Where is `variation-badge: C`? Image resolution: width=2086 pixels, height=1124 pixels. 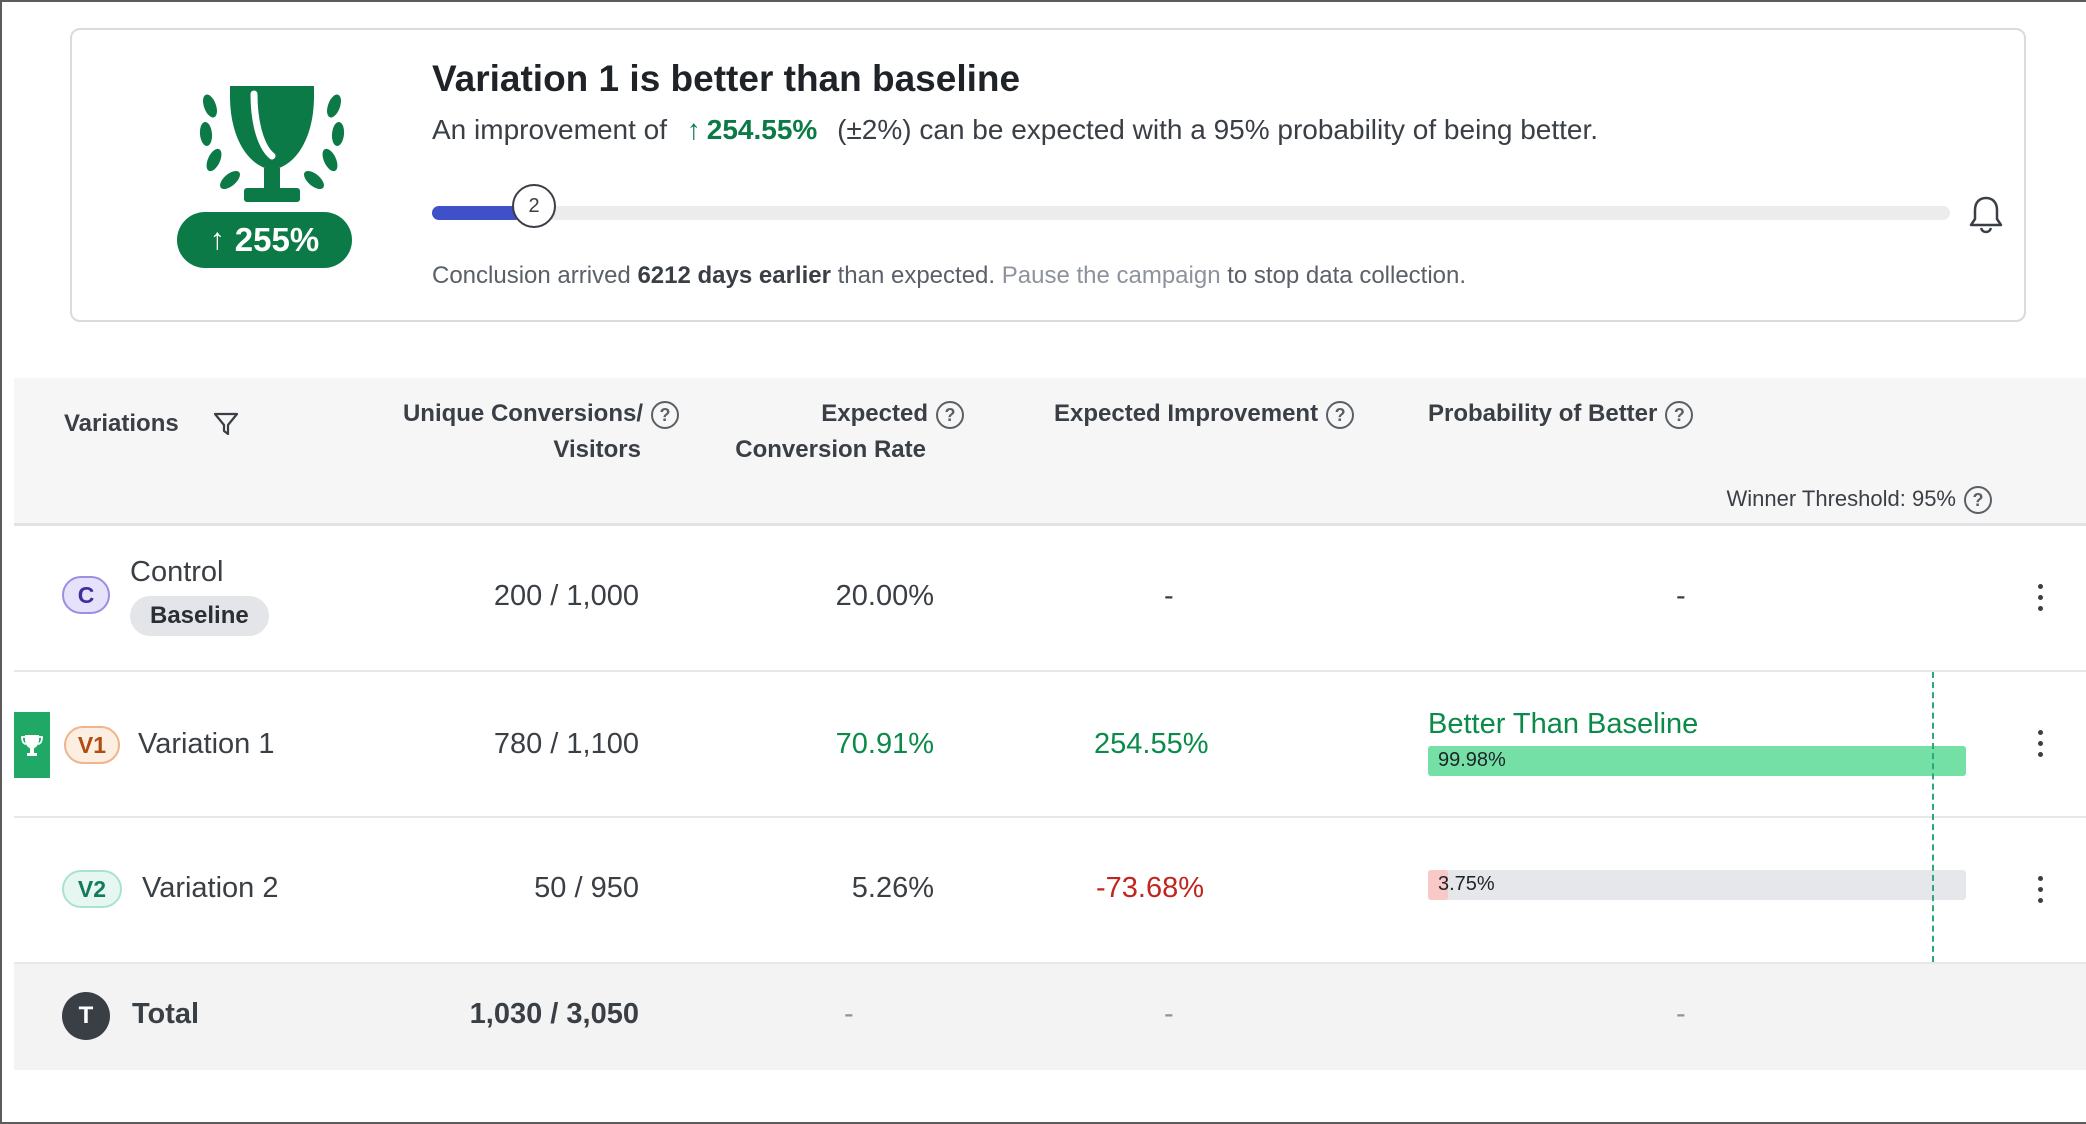 variation-badge: C is located at coordinates (86, 595).